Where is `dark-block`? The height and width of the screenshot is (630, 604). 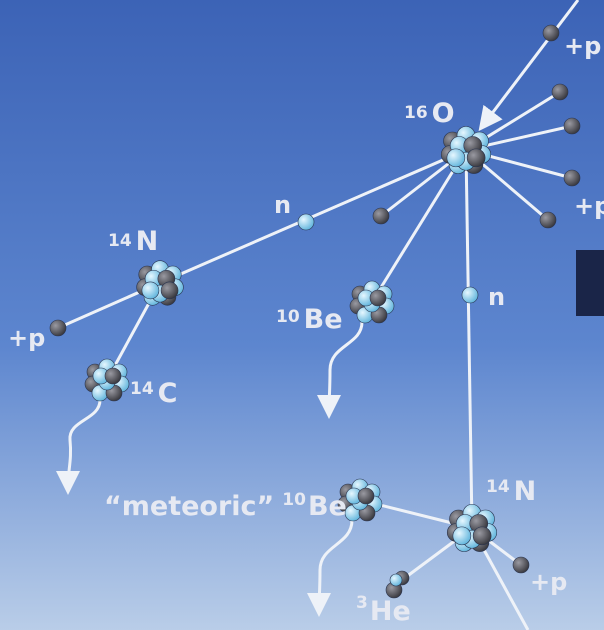 dark-block is located at coordinates (590, 283).